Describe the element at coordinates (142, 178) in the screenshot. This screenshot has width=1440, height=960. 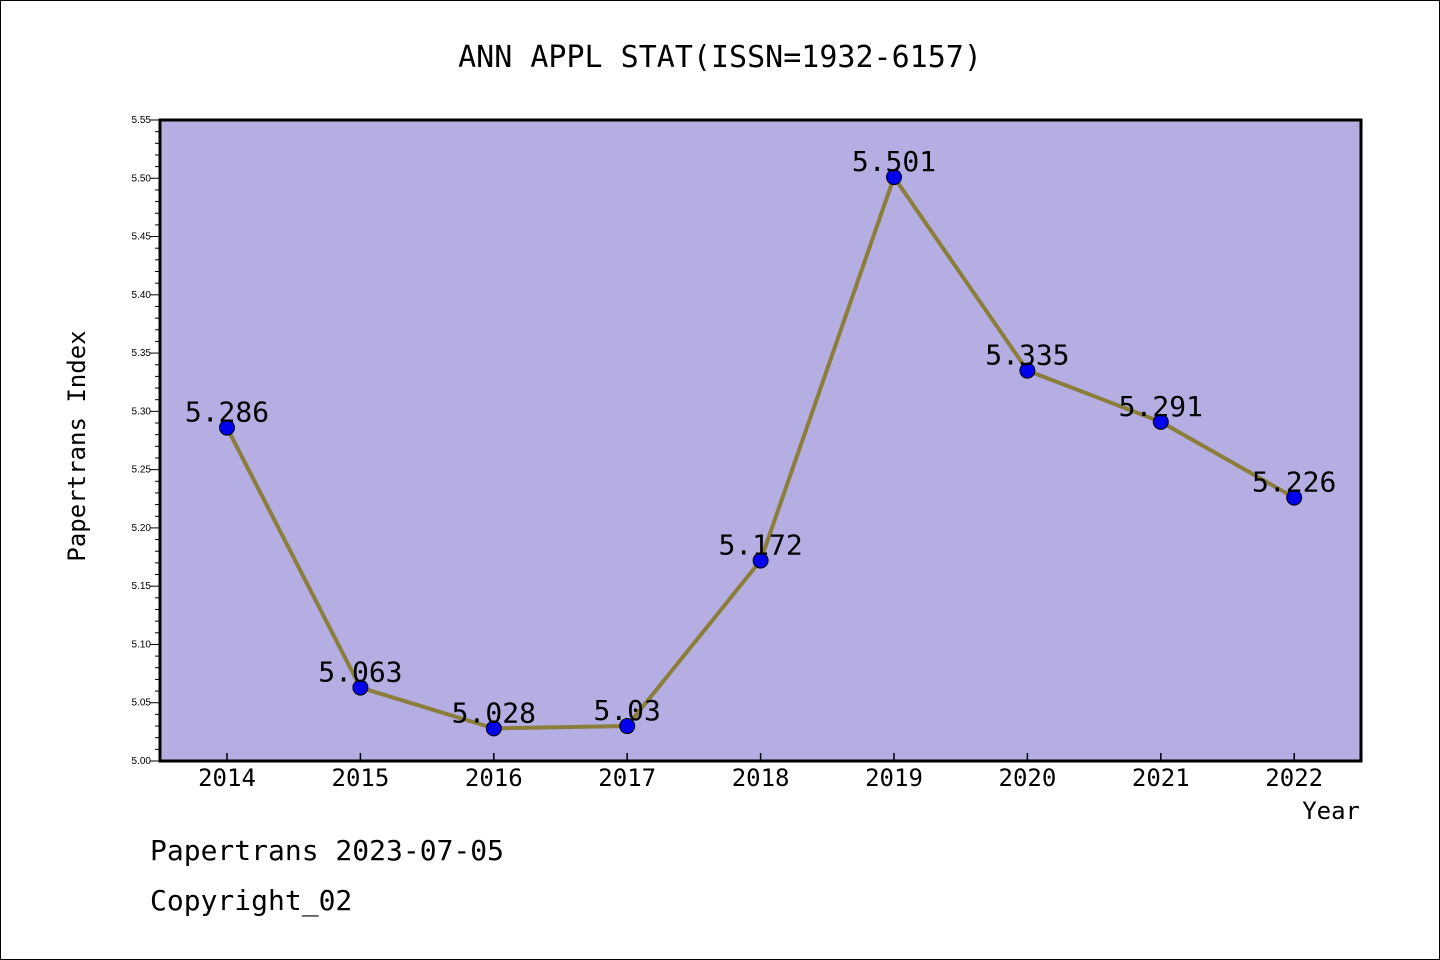
I see `y-tick-label: 5.50` at that location.